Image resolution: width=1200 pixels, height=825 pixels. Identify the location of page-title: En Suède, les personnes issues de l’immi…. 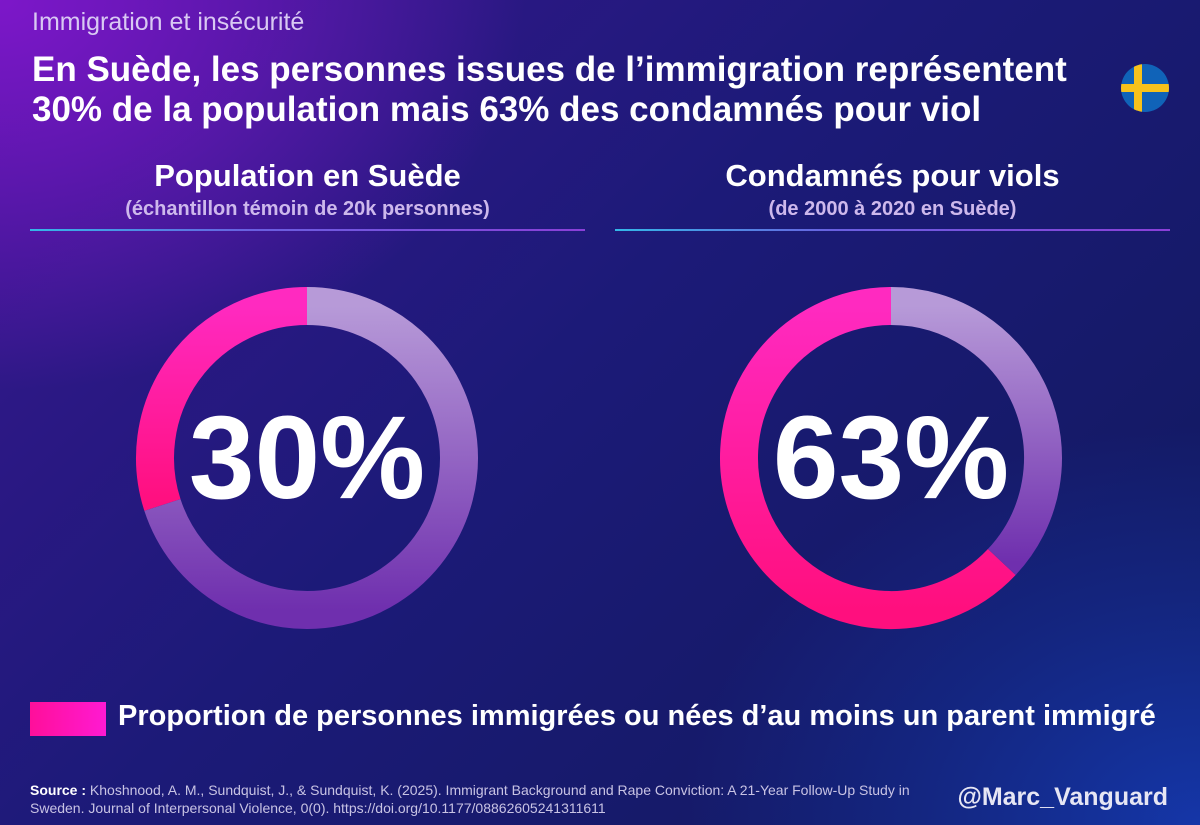
(549, 89).